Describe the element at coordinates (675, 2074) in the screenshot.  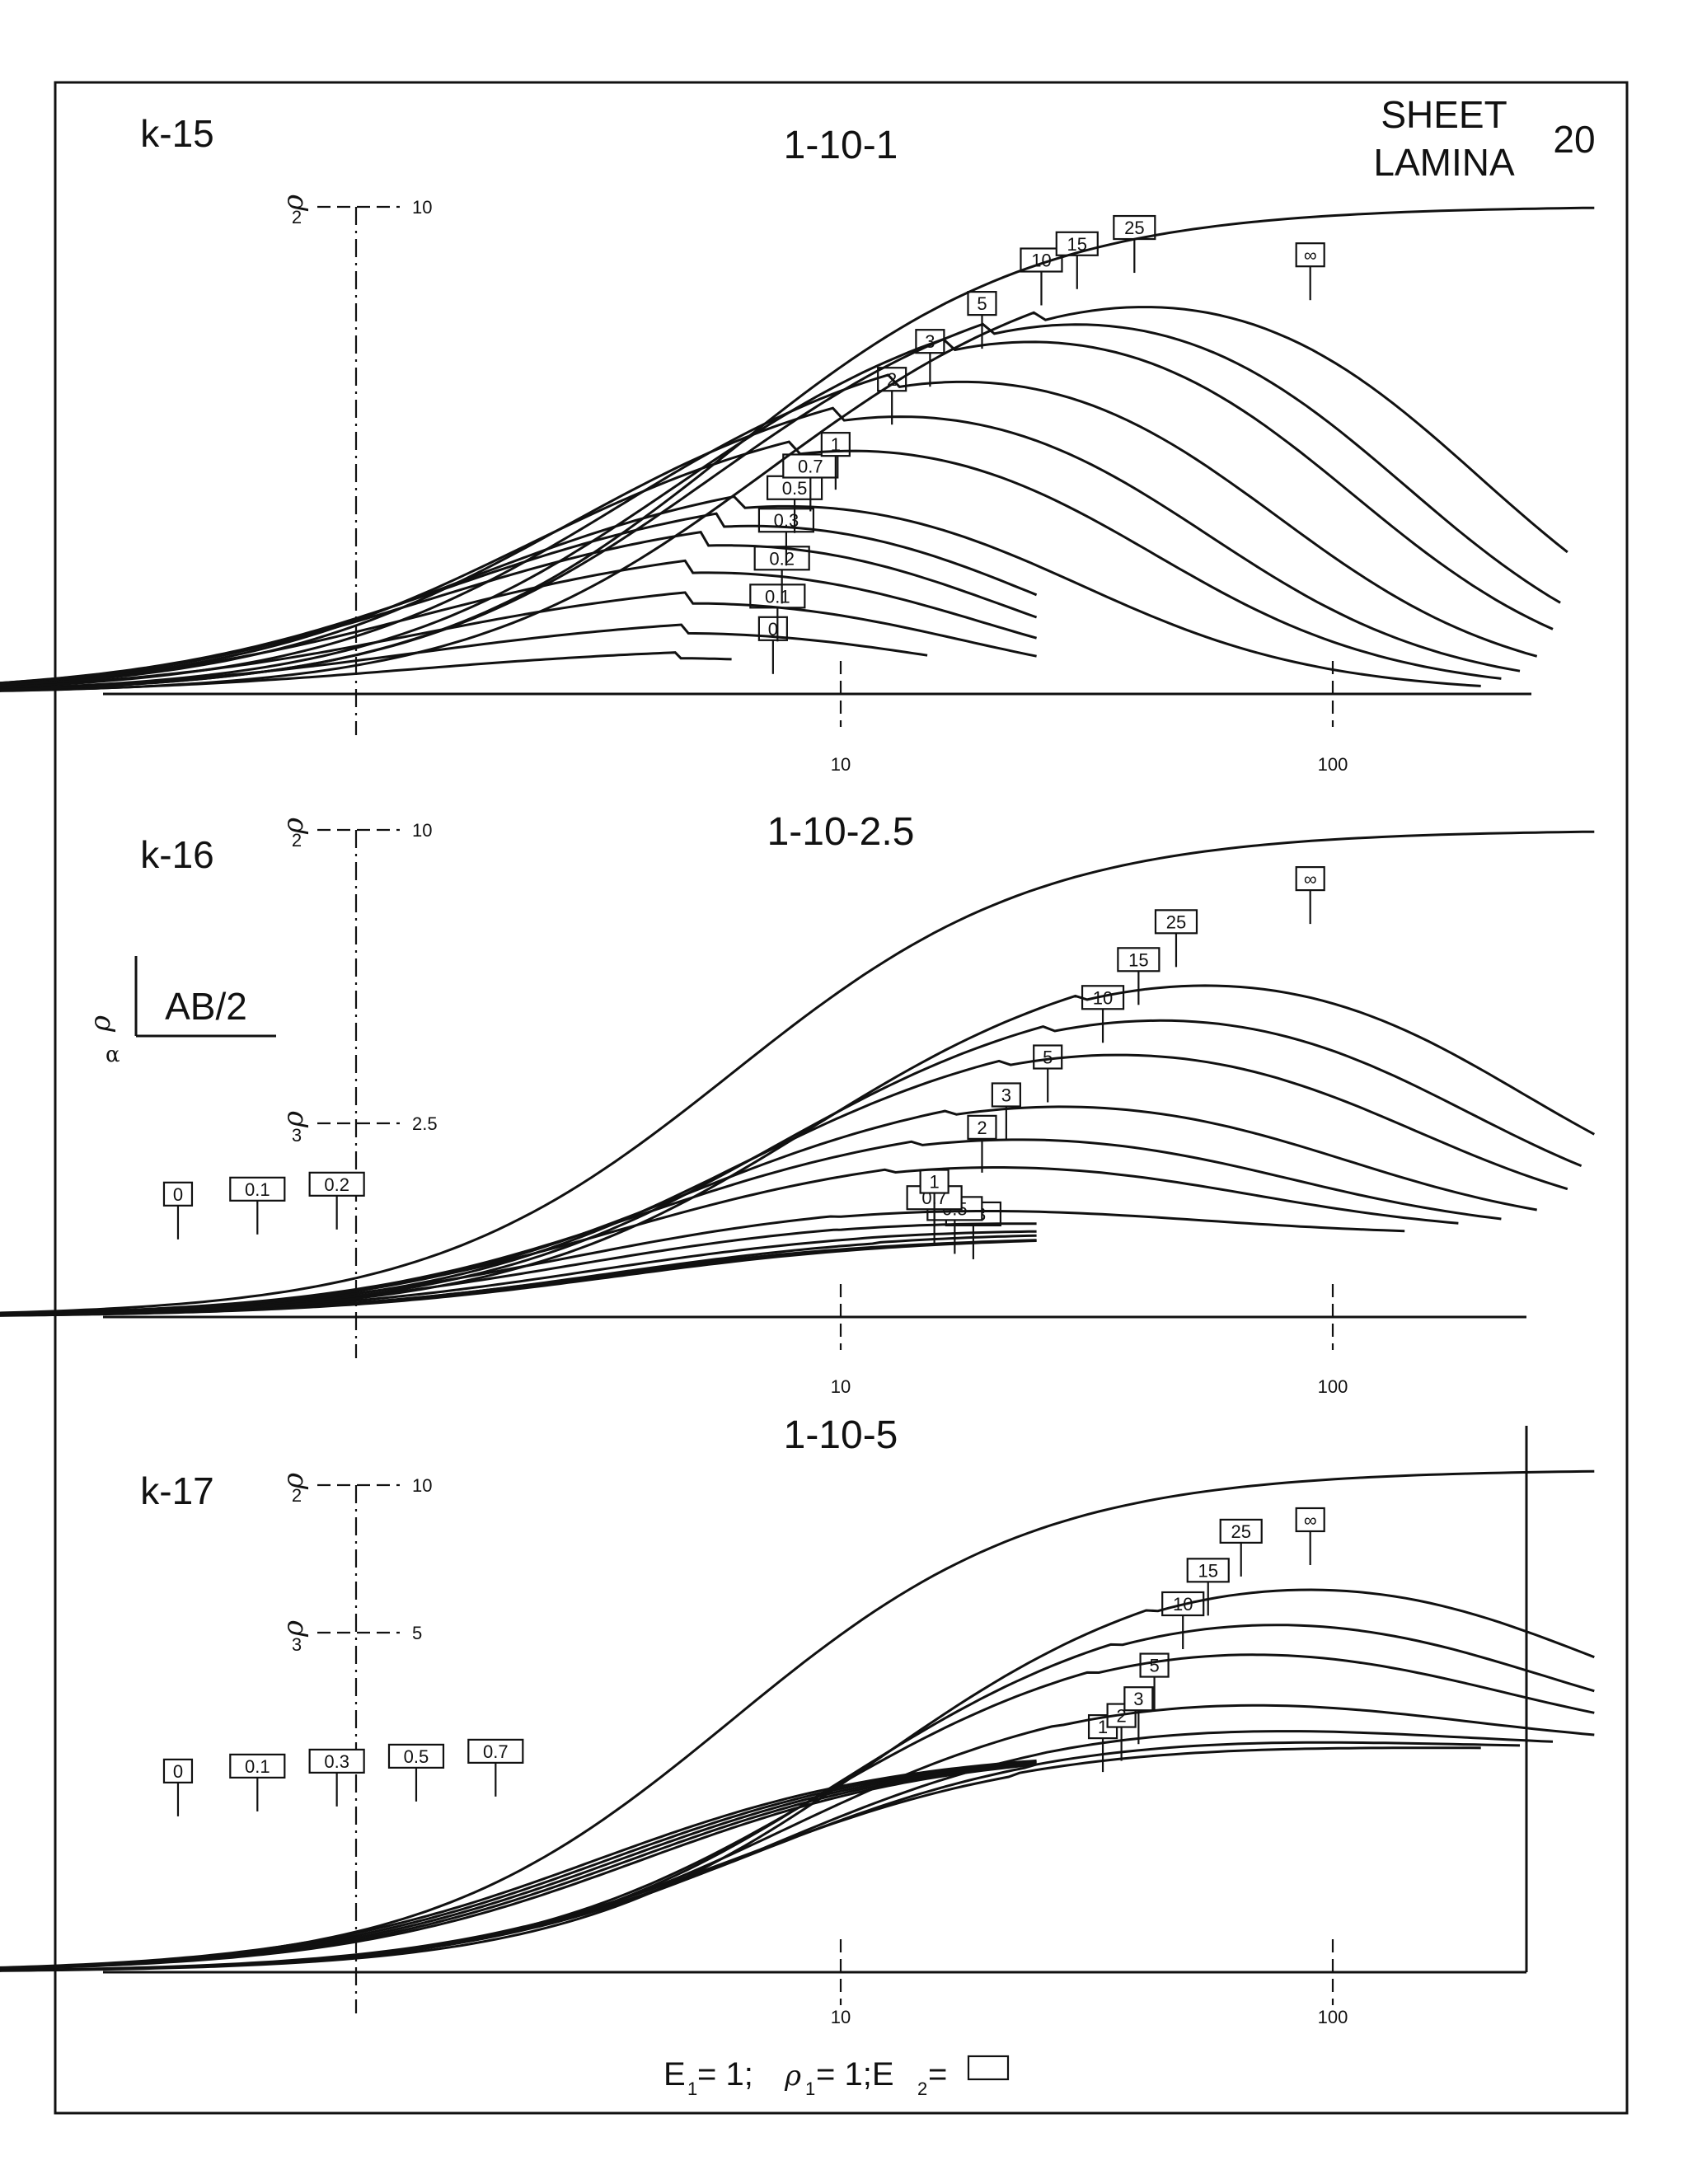
I see `formula-e1: E` at that location.